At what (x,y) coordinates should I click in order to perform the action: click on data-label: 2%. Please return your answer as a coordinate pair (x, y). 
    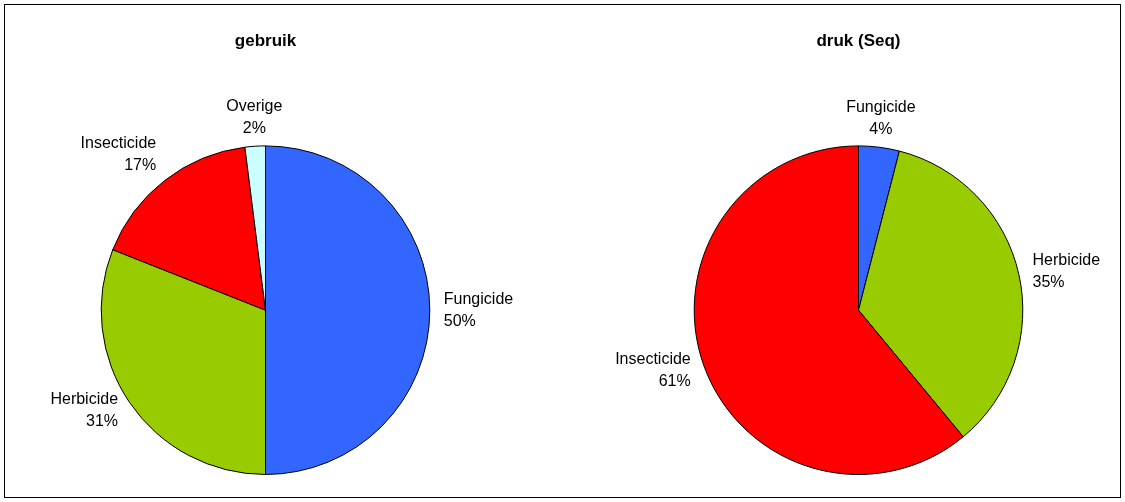
    Looking at the image, I should click on (254, 127).